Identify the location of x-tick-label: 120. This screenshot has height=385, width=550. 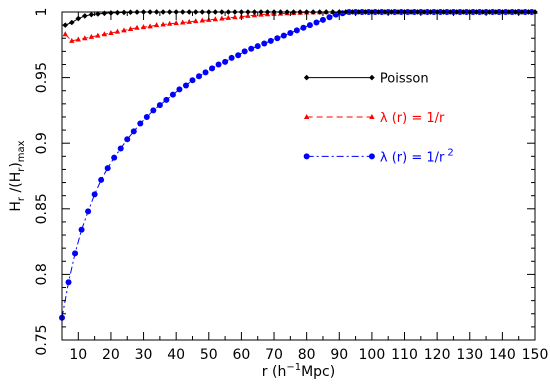
(437, 355).